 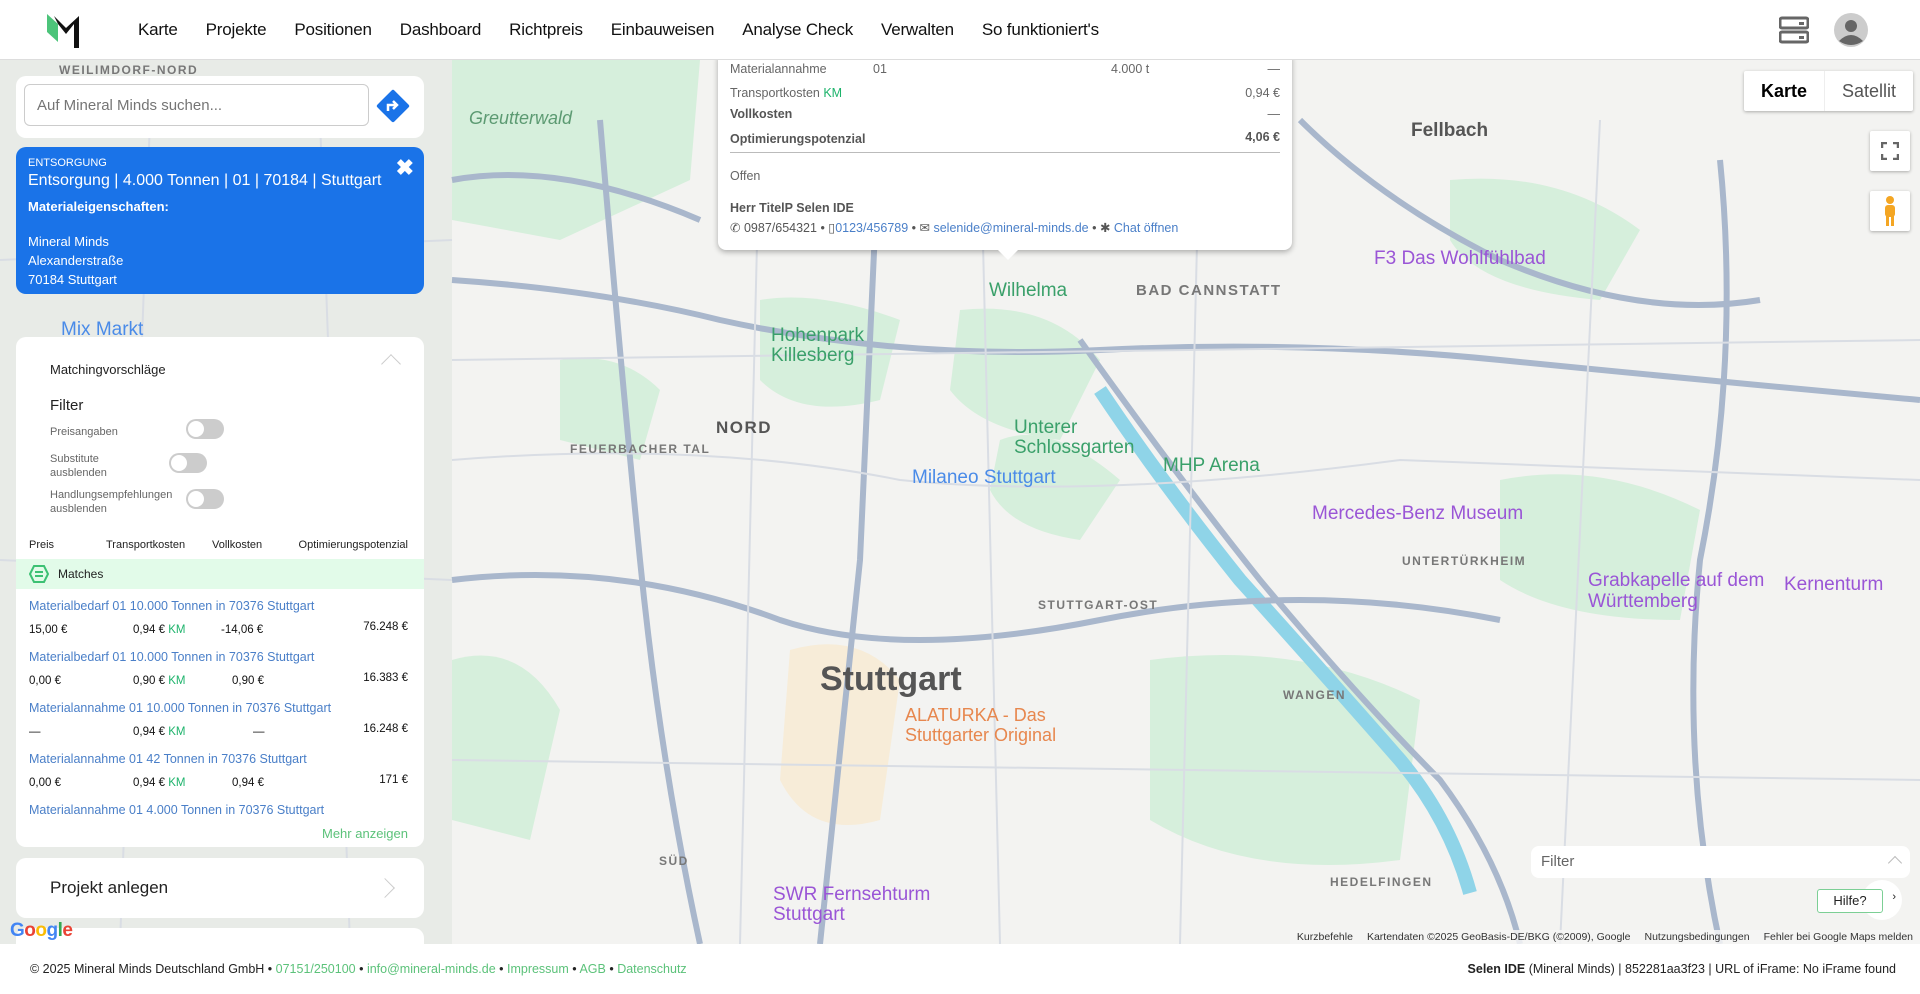 What do you see at coordinates (353, 545) in the screenshot?
I see `col-optimierung: Optimierungspotenzial` at bounding box center [353, 545].